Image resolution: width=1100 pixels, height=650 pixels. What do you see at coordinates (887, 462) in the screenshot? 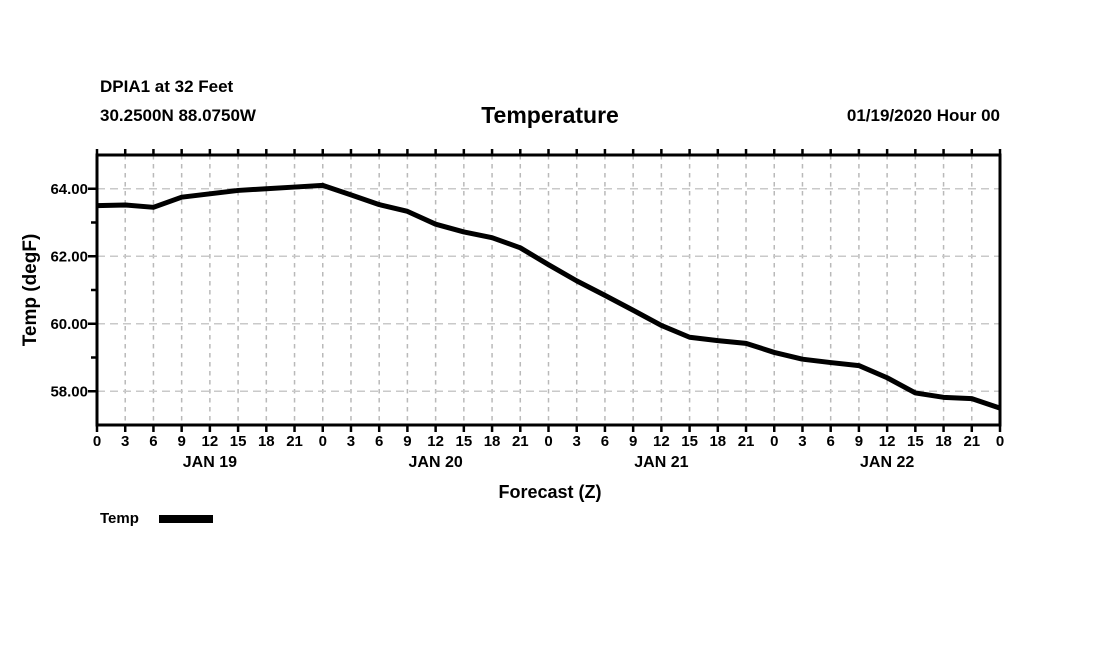
I see `day-label: JAN 22` at bounding box center [887, 462].